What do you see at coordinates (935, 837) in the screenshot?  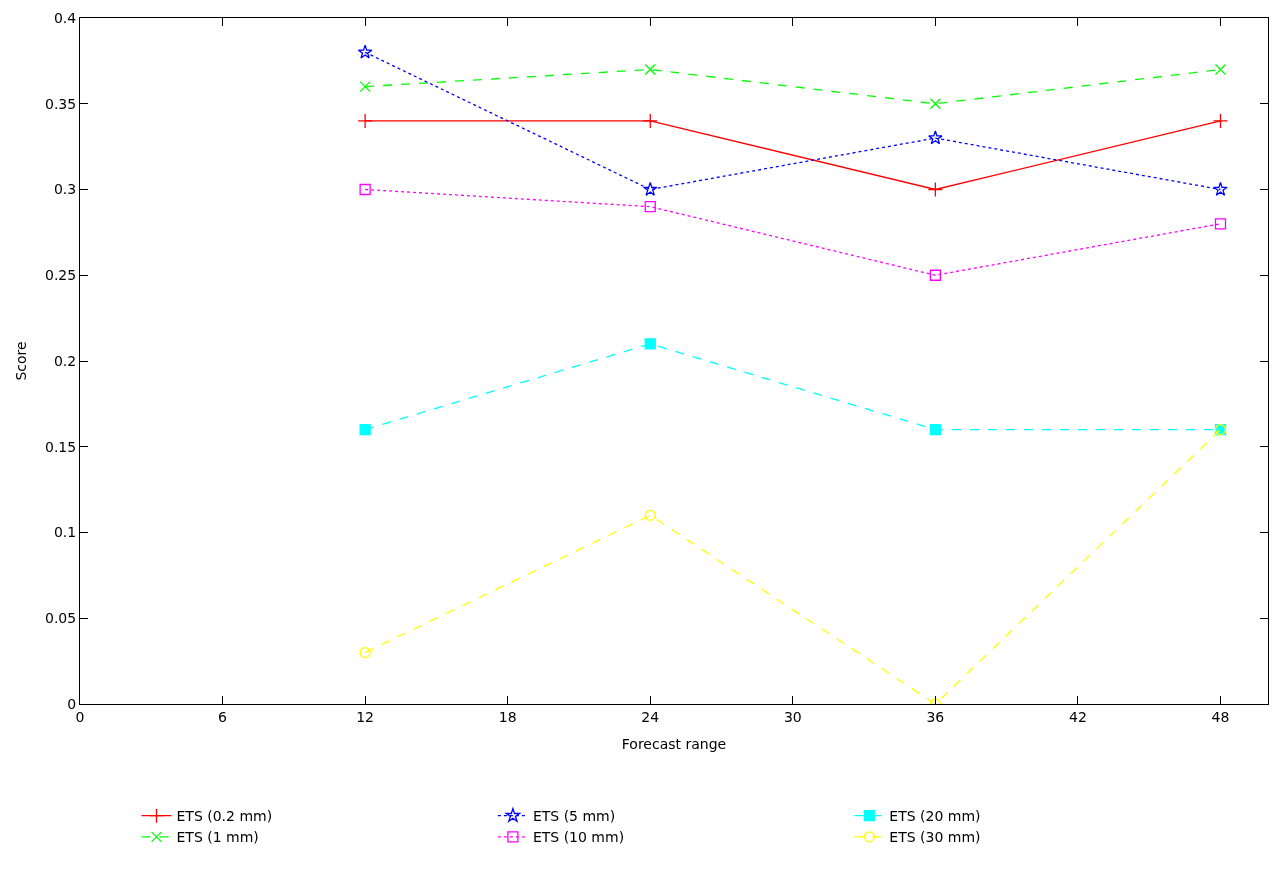 I see `legend-label: ETS (30 mm)` at bounding box center [935, 837].